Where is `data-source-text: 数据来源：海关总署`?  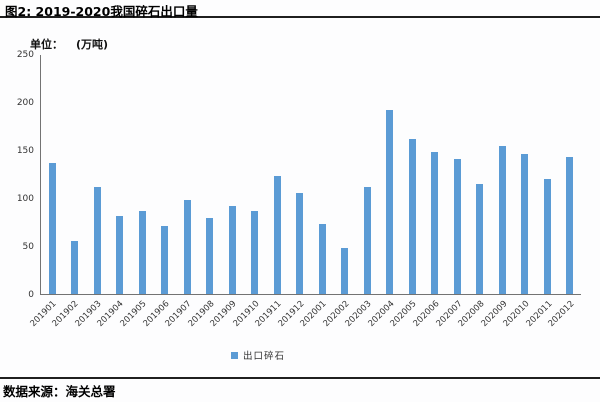 data-source-text: 数据来源：海关总署 is located at coordinates (59, 391).